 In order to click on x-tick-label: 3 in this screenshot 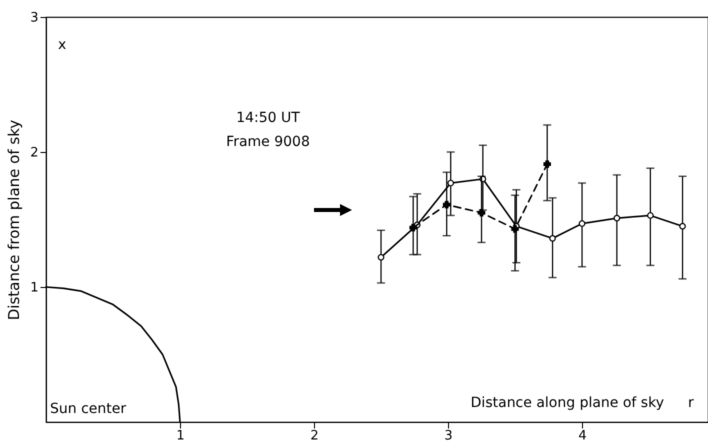, I will do `click(448, 436)`.